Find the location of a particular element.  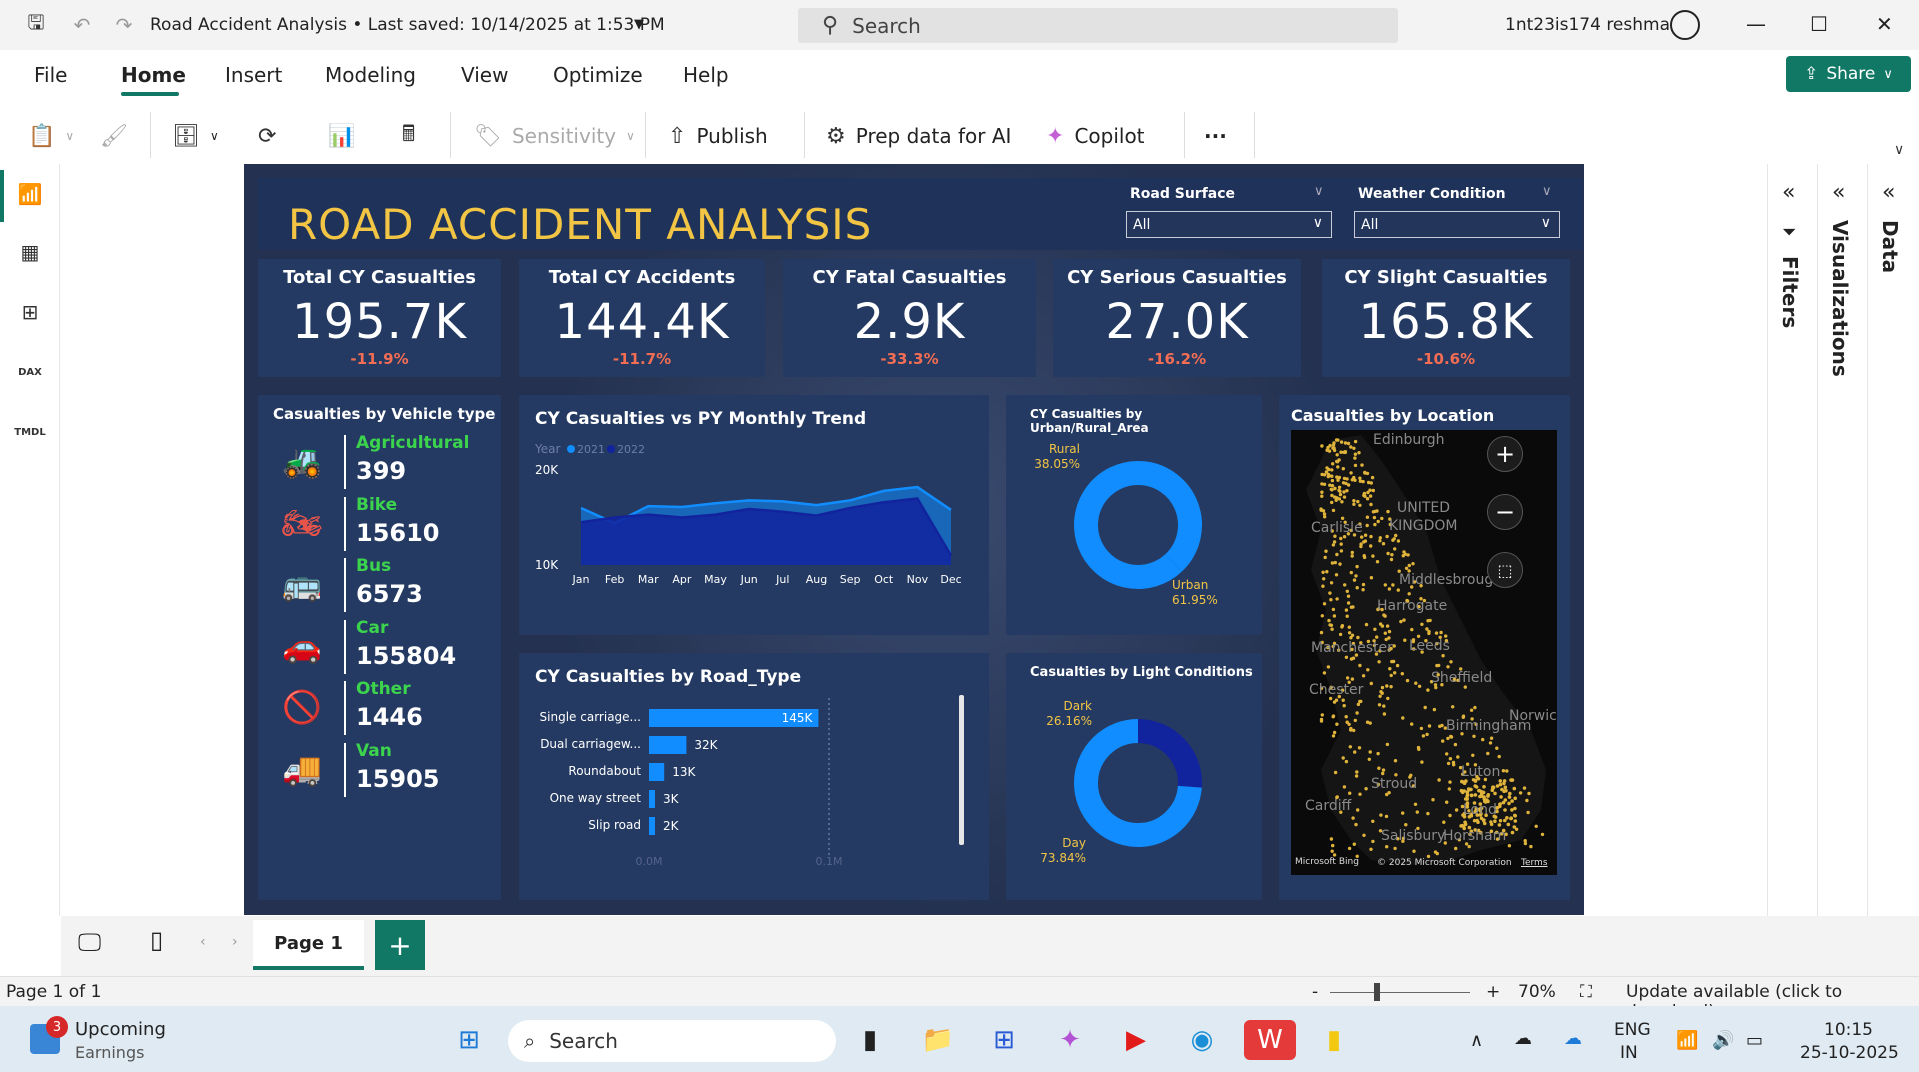

kpi-card: CY Serious Casualties 27.0K -16.2% is located at coordinates (1177, 318).